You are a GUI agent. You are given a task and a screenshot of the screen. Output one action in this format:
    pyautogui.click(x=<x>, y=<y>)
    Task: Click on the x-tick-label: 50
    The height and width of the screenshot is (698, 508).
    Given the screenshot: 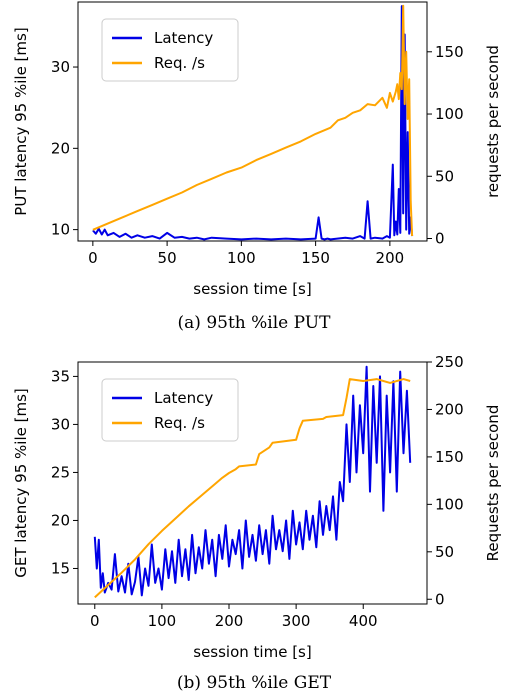 What is the action you would take?
    pyautogui.click(x=167, y=258)
    